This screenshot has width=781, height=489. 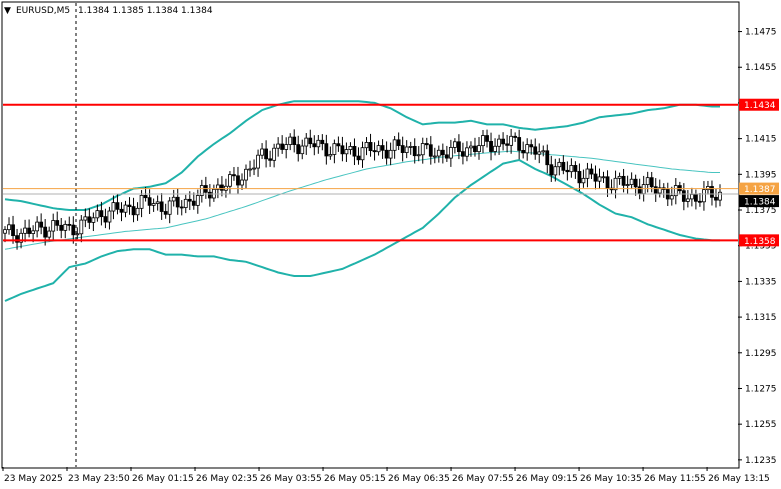 What do you see at coordinates (761, 318) in the screenshot?
I see `y-tick-label: 1.1315` at bounding box center [761, 318].